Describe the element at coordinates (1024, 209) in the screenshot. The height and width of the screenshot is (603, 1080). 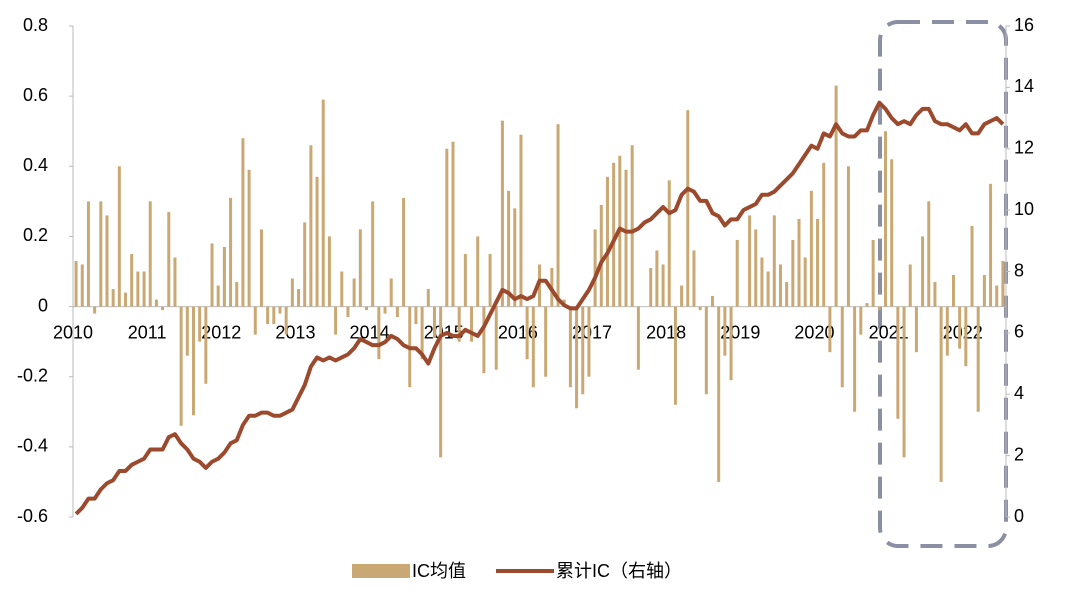
I see `y2-tick-label: 10` at that location.